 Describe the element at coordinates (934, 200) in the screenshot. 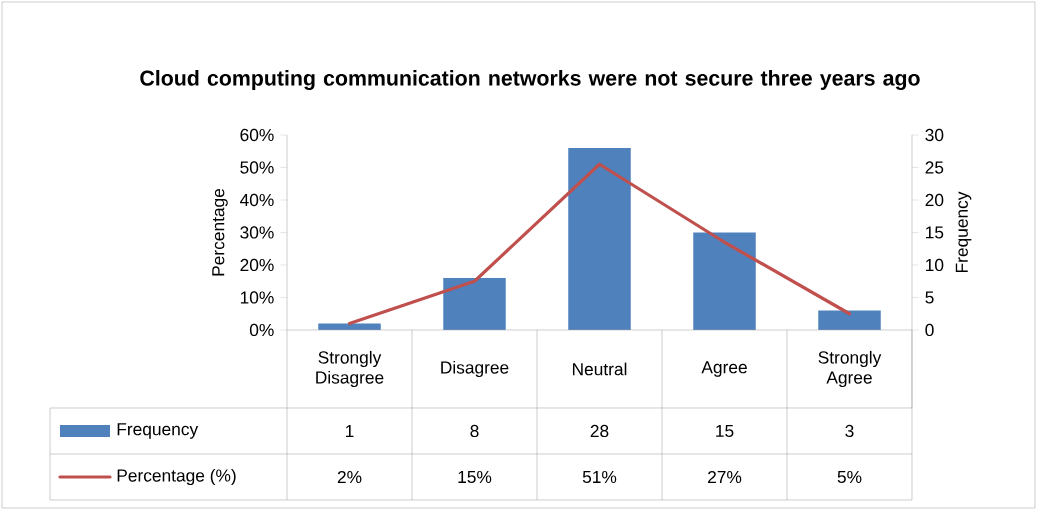

I see `y2-tick-label: 20` at that location.